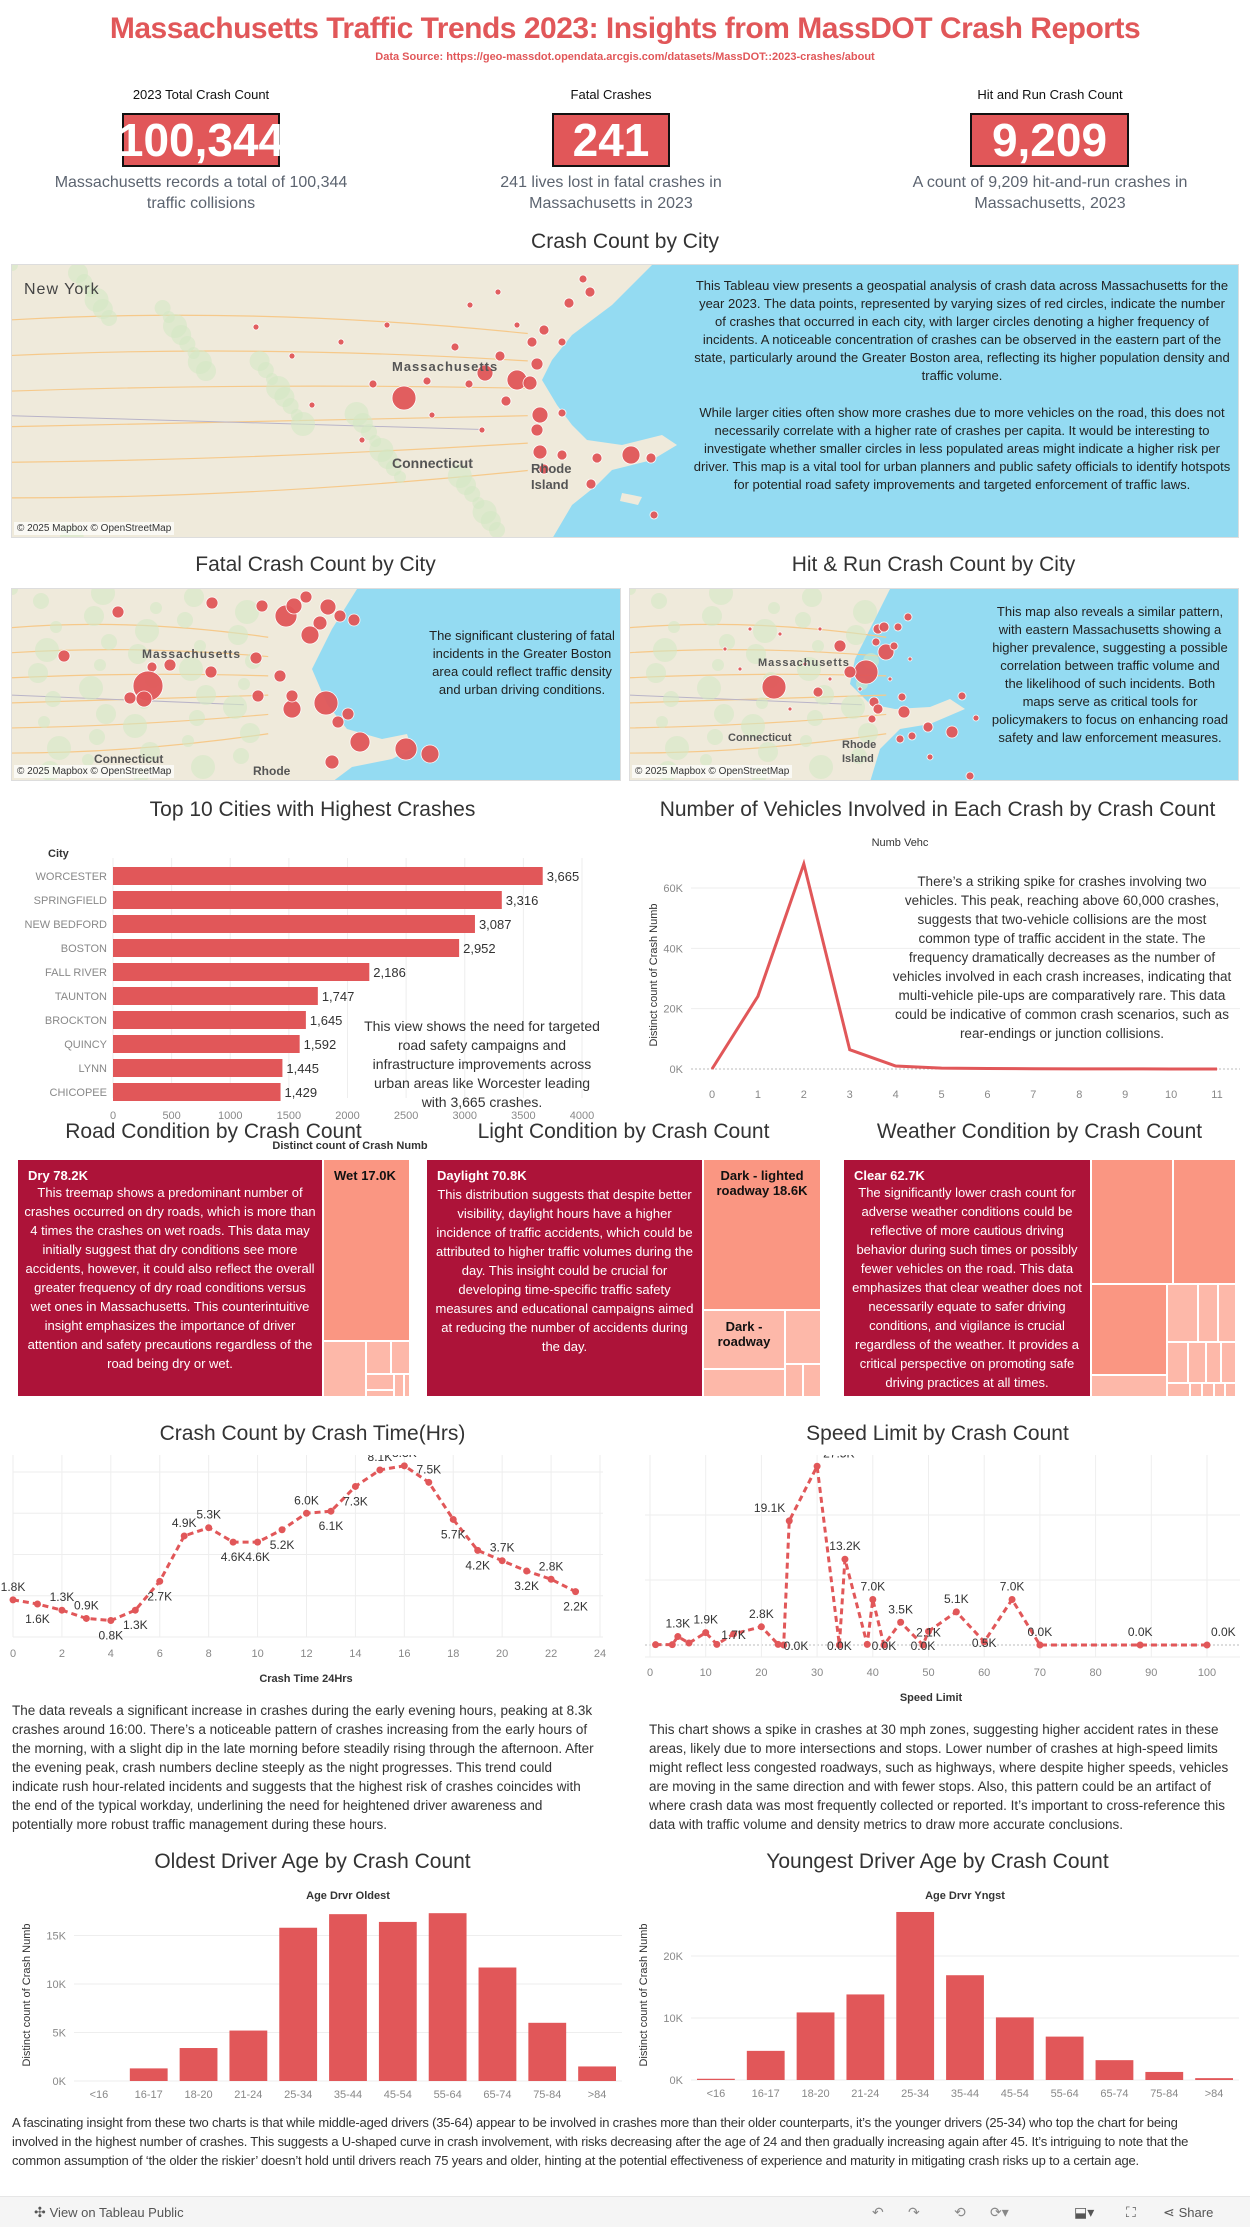 The image size is (1250, 2227). What do you see at coordinates (914, 2212) in the screenshot?
I see `redo-icon: ↷` at bounding box center [914, 2212].